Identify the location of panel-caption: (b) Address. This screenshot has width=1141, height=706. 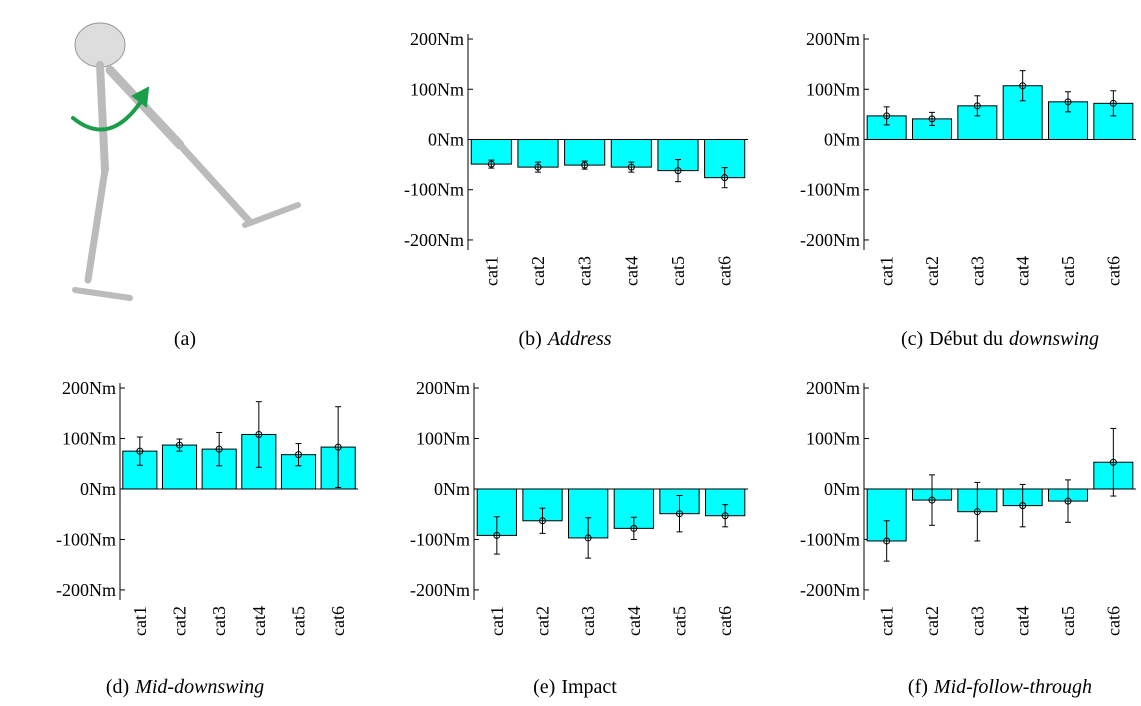
(564, 339).